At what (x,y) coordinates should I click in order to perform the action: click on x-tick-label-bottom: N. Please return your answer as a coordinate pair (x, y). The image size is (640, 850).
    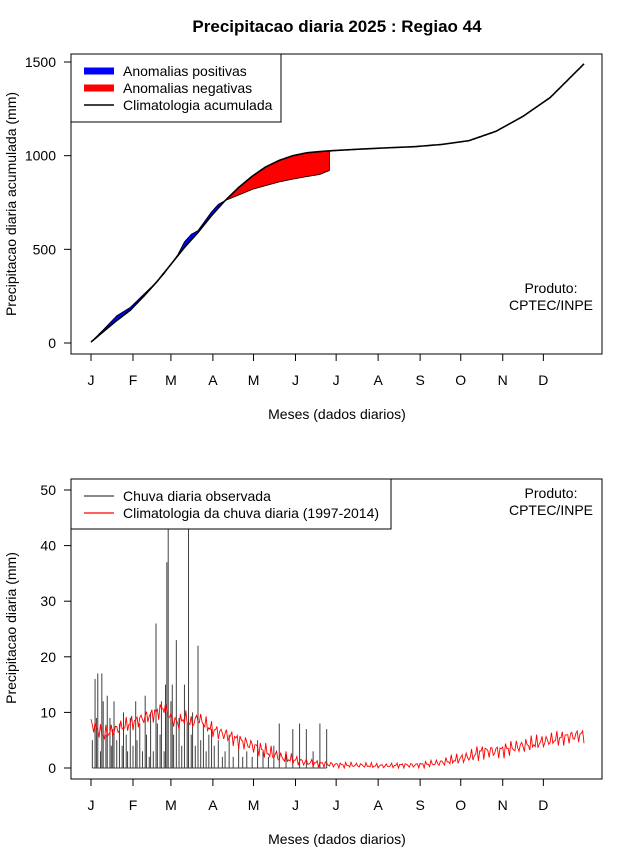
    Looking at the image, I should click on (503, 805).